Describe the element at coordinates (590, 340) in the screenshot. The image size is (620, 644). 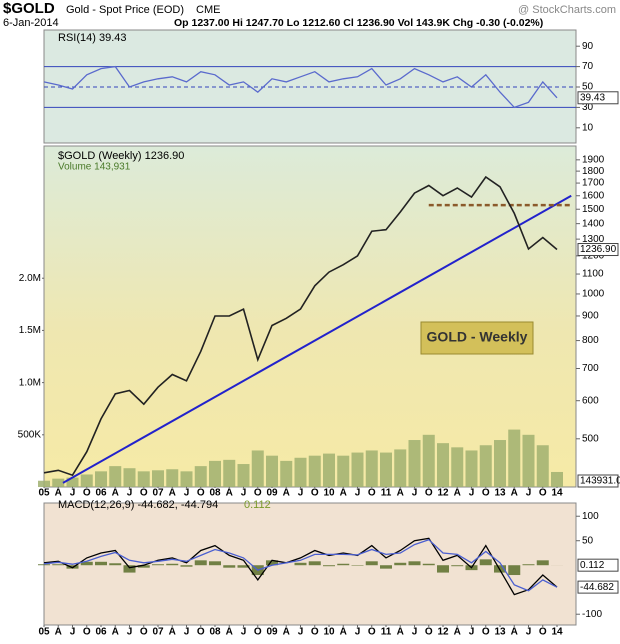
I see `y-tick-label: 800` at that location.